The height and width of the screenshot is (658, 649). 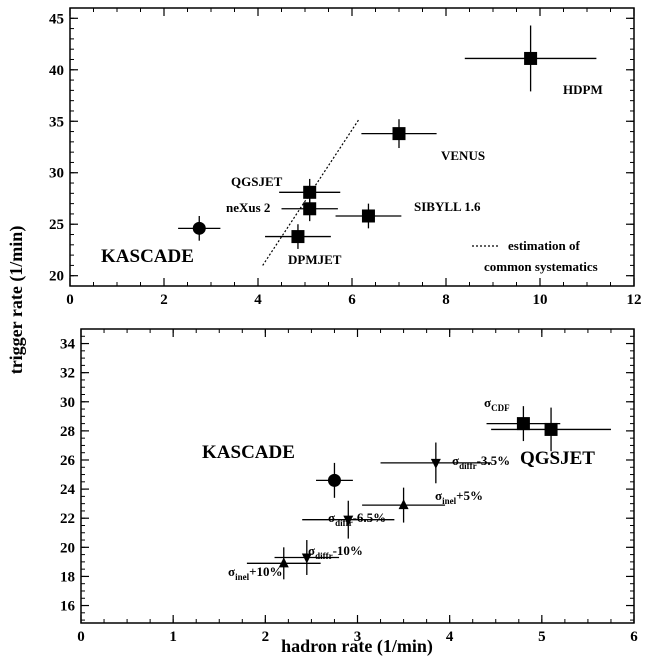 What do you see at coordinates (634, 300) in the screenshot?
I see `x-tick-label: 12` at bounding box center [634, 300].